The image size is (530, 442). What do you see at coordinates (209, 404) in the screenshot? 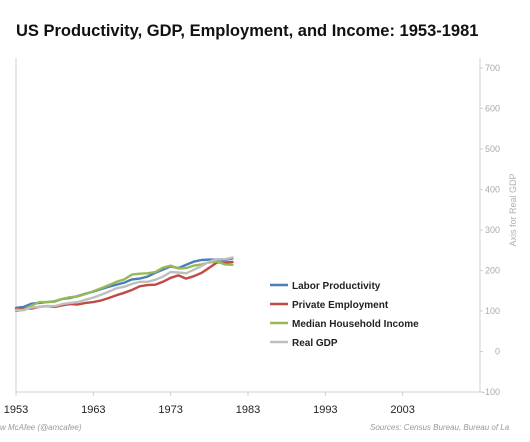
I see `x-tick-labels: 1953 1963 1973 1983 1993 2003` at bounding box center [209, 404].